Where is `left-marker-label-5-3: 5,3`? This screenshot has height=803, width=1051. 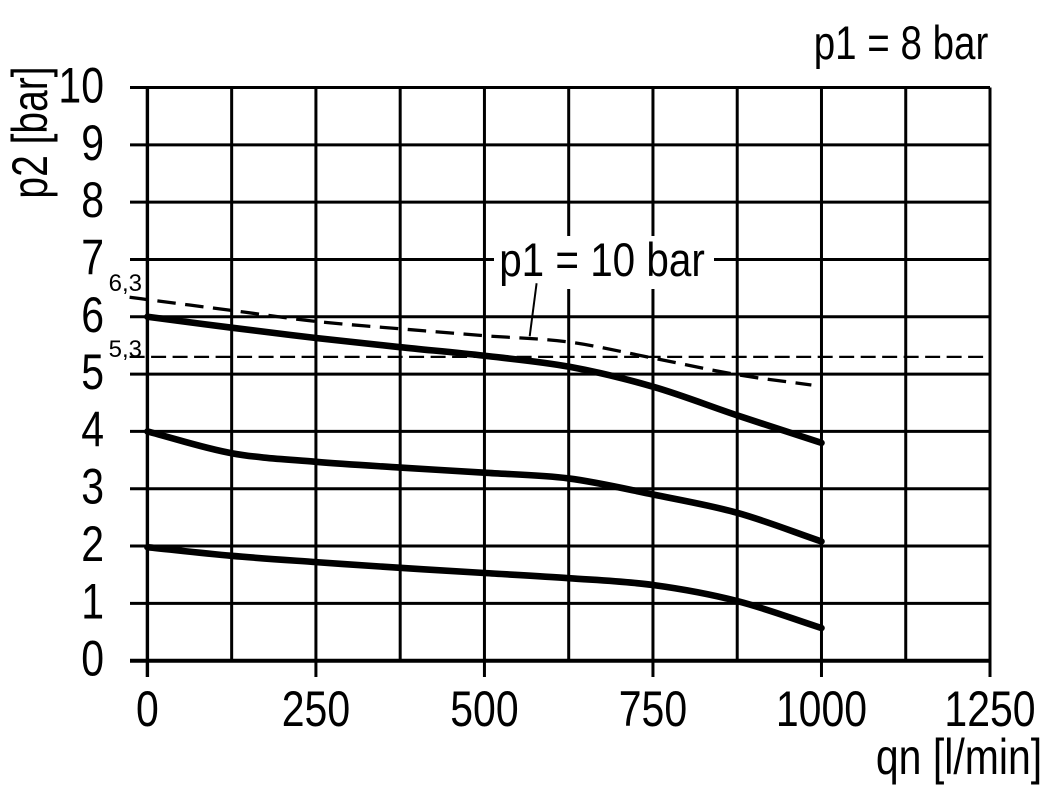
left-marker-label-5-3: 5,3 is located at coordinates (125, 349).